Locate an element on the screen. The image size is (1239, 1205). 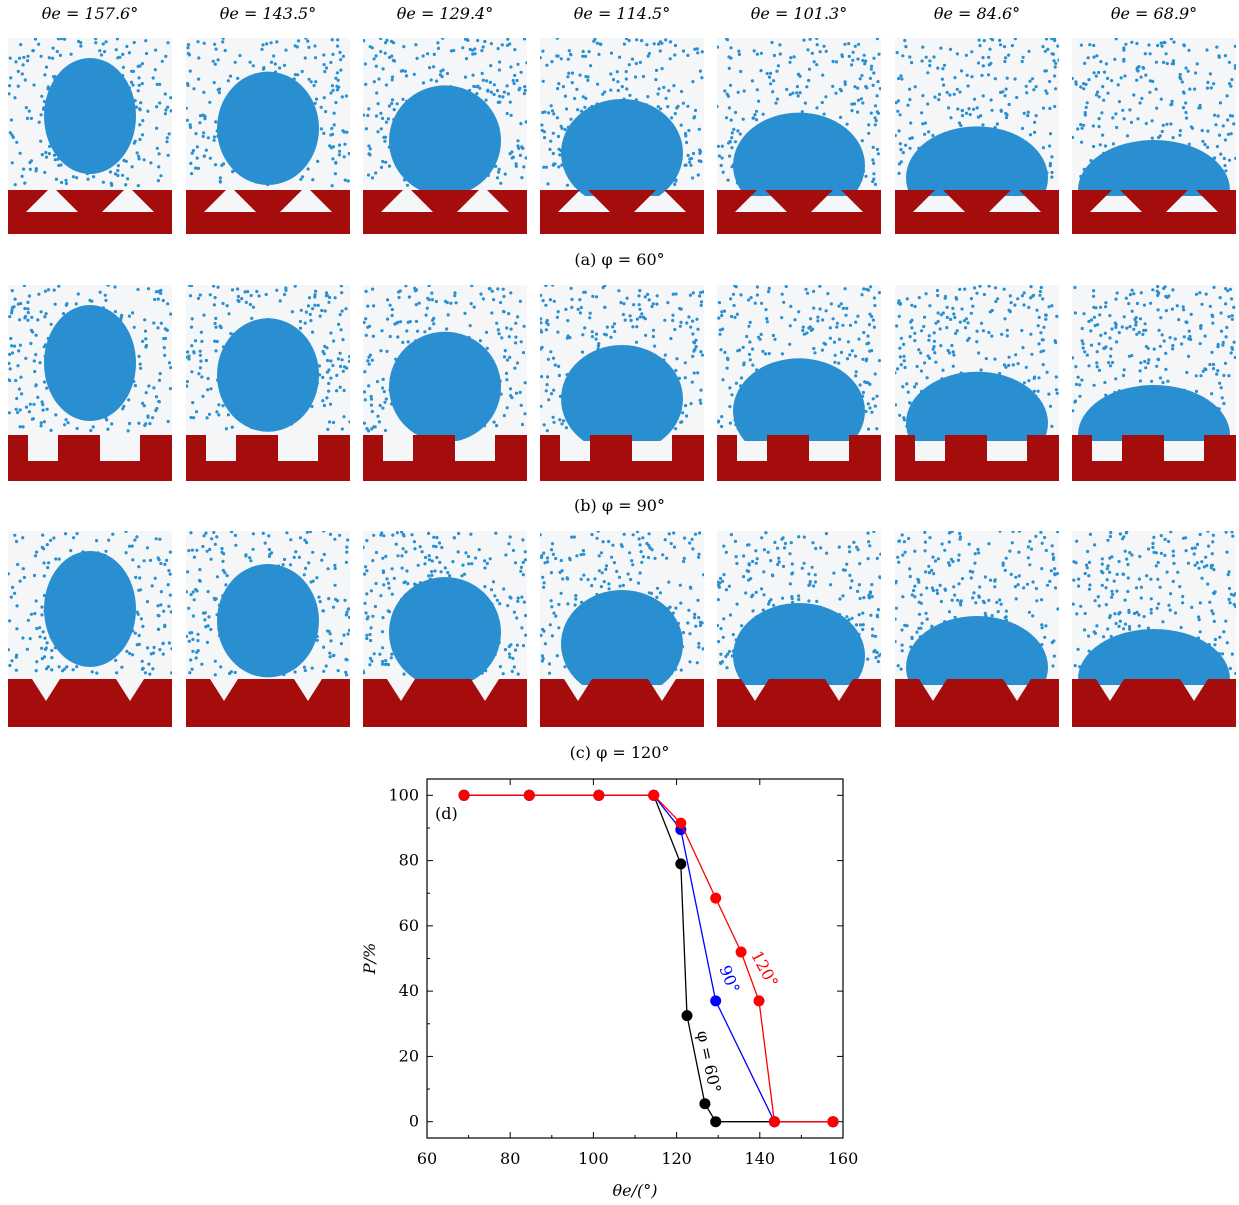
column-label-0: θe = 157.6° is located at coordinates (90, 13).